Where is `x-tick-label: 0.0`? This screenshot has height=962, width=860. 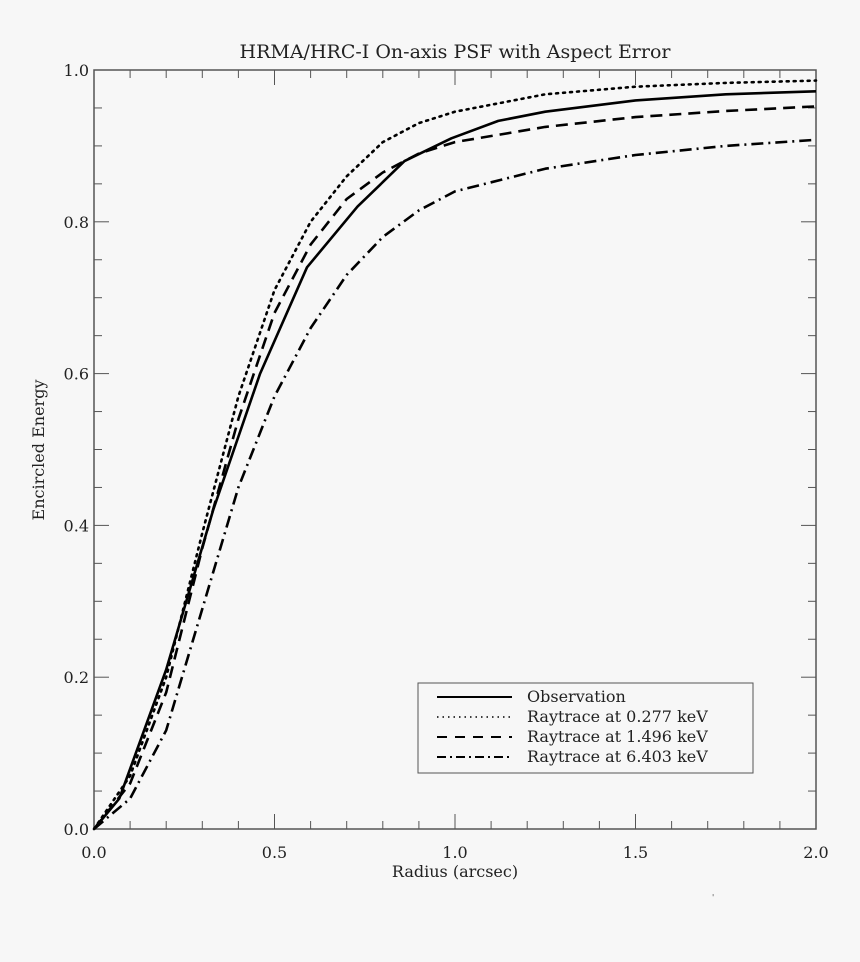 x-tick-label: 0.0 is located at coordinates (93, 852).